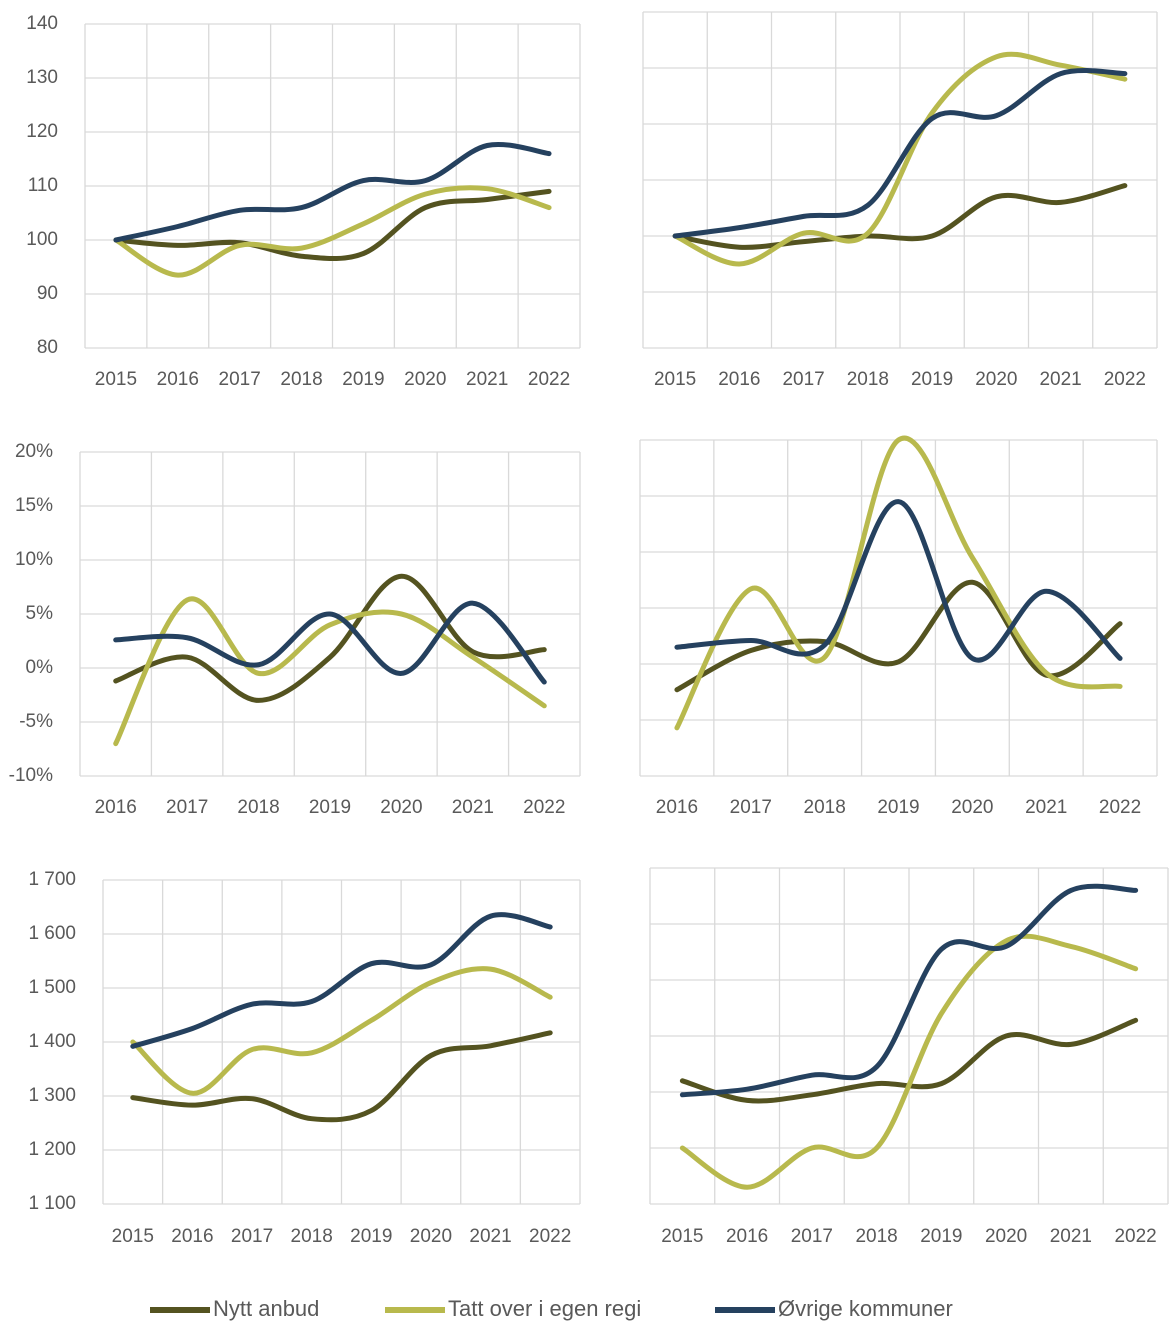 The image size is (1170, 1323). What do you see at coordinates (40, 667) in the screenshot?
I see `y-tick-label: 0%` at bounding box center [40, 667].